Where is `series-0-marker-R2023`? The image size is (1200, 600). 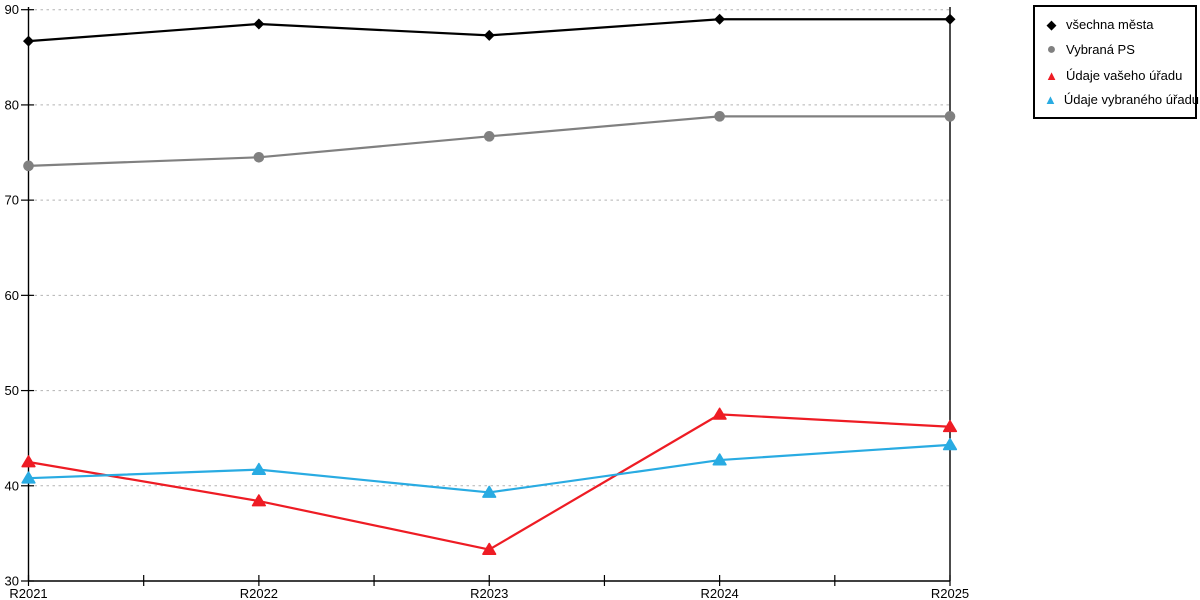 series-0-marker-R2023 is located at coordinates (489, 35).